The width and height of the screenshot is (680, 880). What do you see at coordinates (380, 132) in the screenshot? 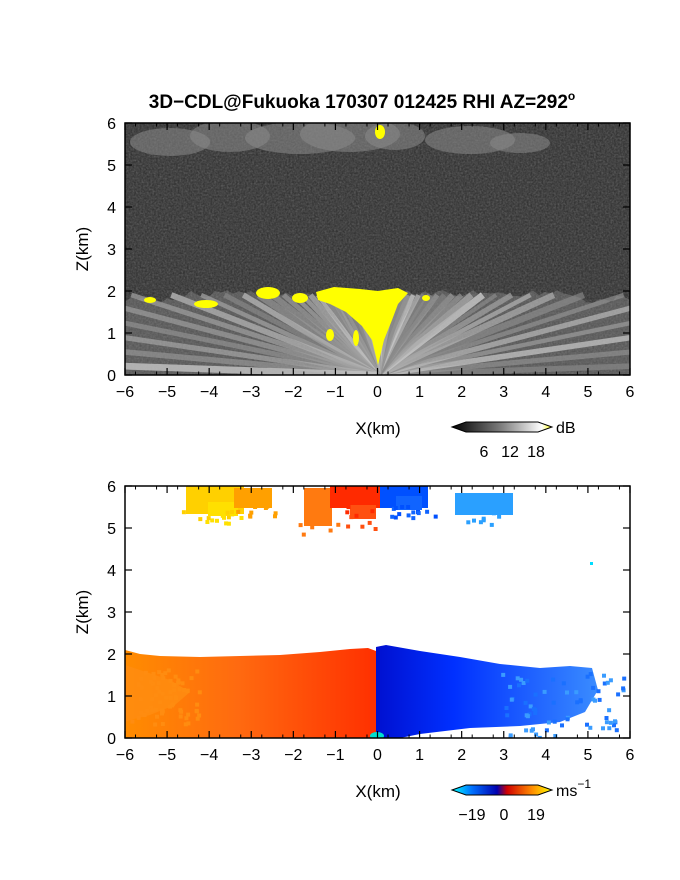
I see `cloud-strong-echo` at bounding box center [380, 132].